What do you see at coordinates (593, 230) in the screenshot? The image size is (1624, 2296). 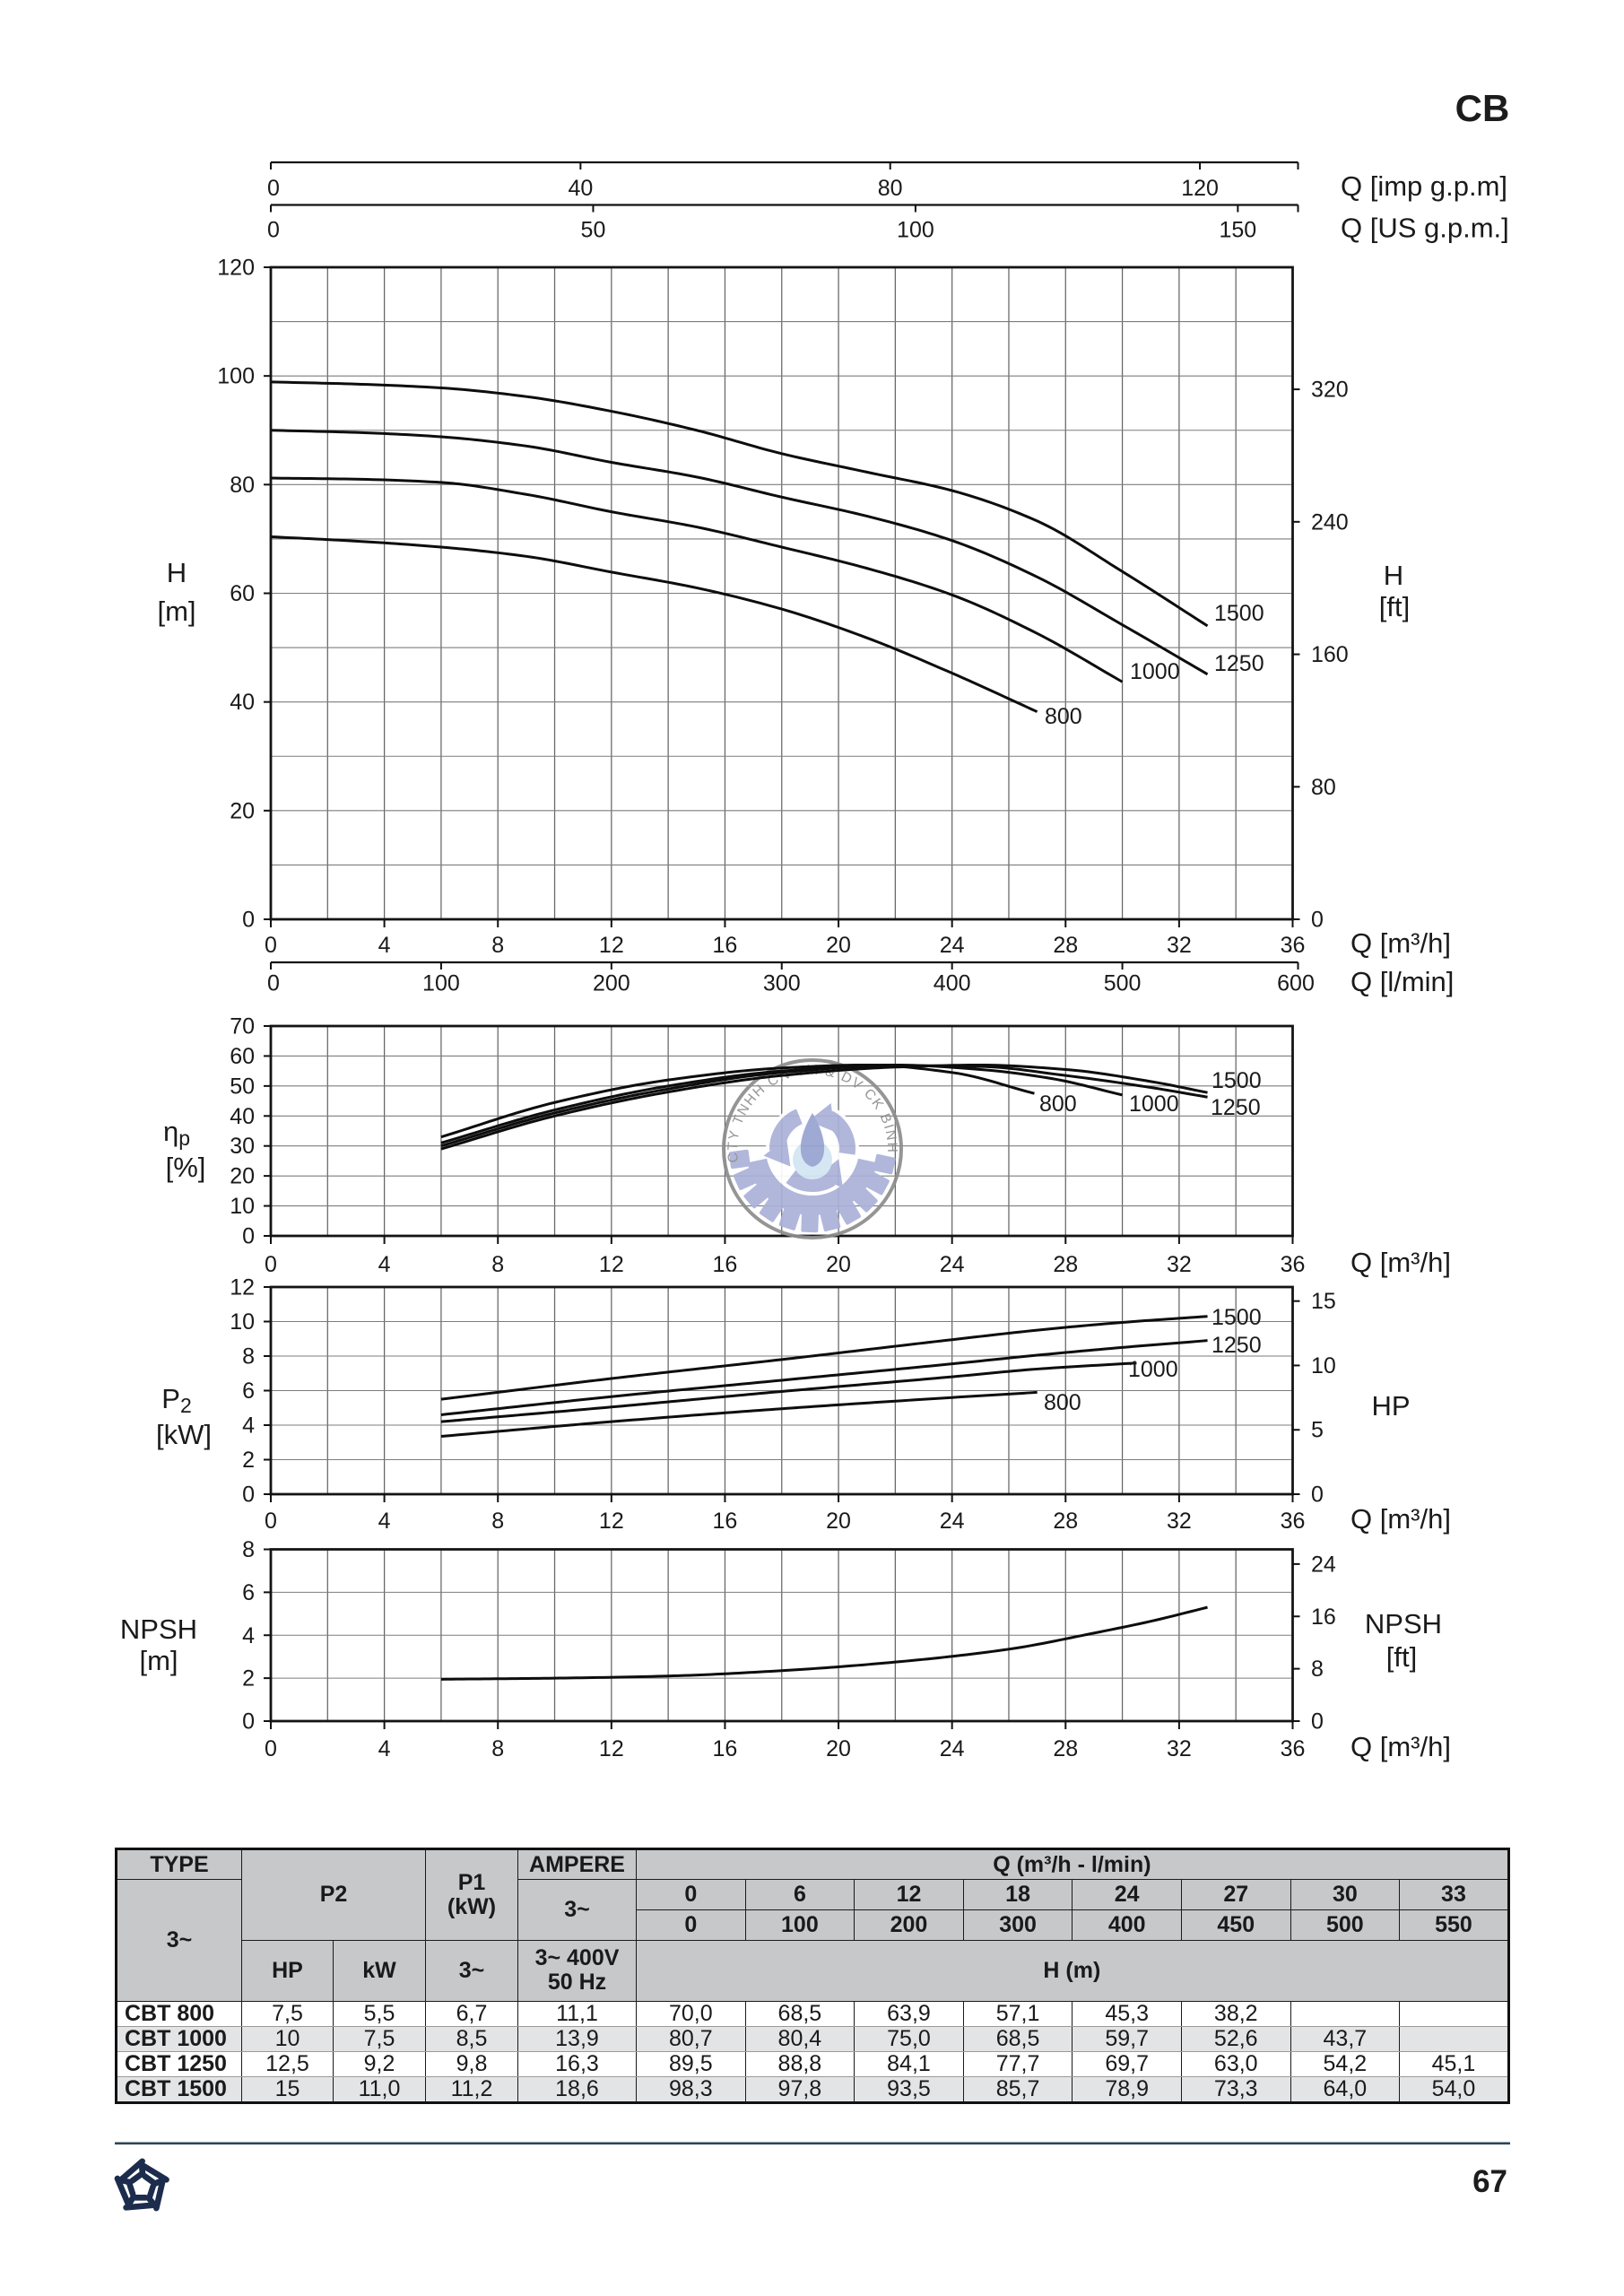 I see `svg-text: 50` at bounding box center [593, 230].